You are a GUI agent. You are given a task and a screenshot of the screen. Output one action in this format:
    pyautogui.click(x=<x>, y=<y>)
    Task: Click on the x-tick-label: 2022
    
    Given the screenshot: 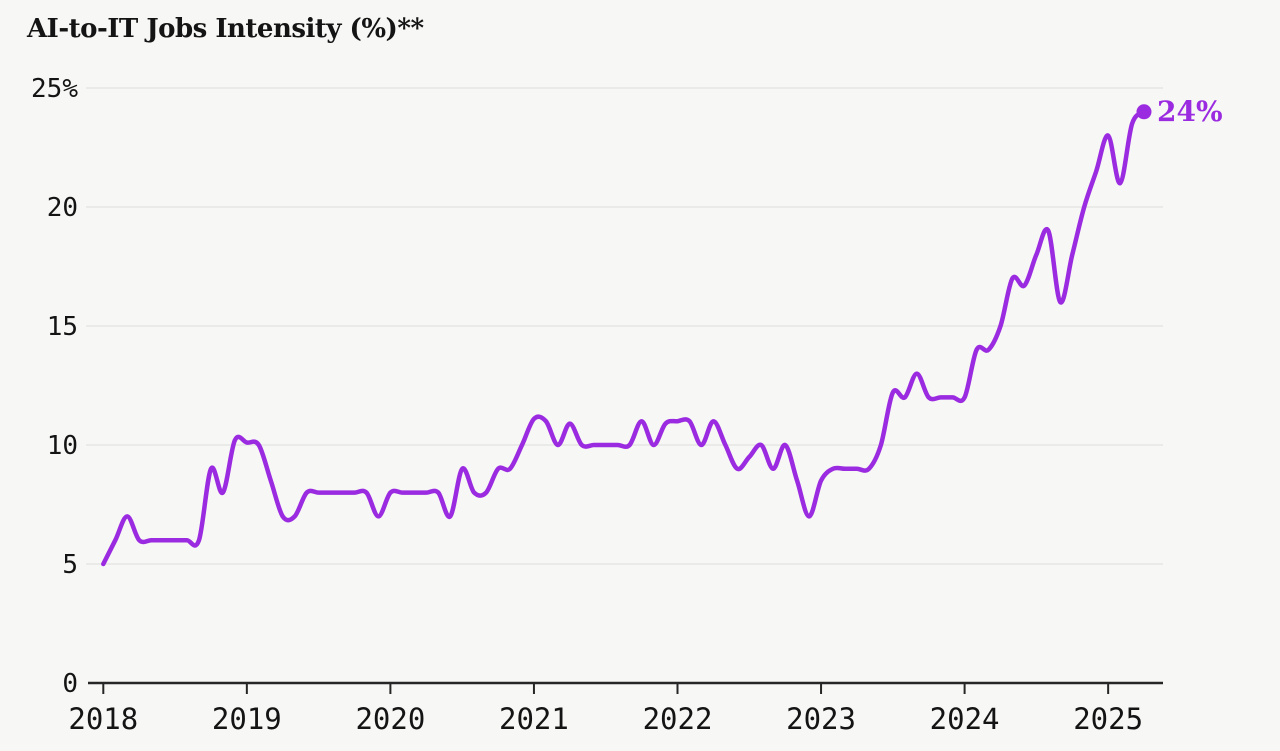 What is the action you would take?
    pyautogui.click(x=678, y=719)
    